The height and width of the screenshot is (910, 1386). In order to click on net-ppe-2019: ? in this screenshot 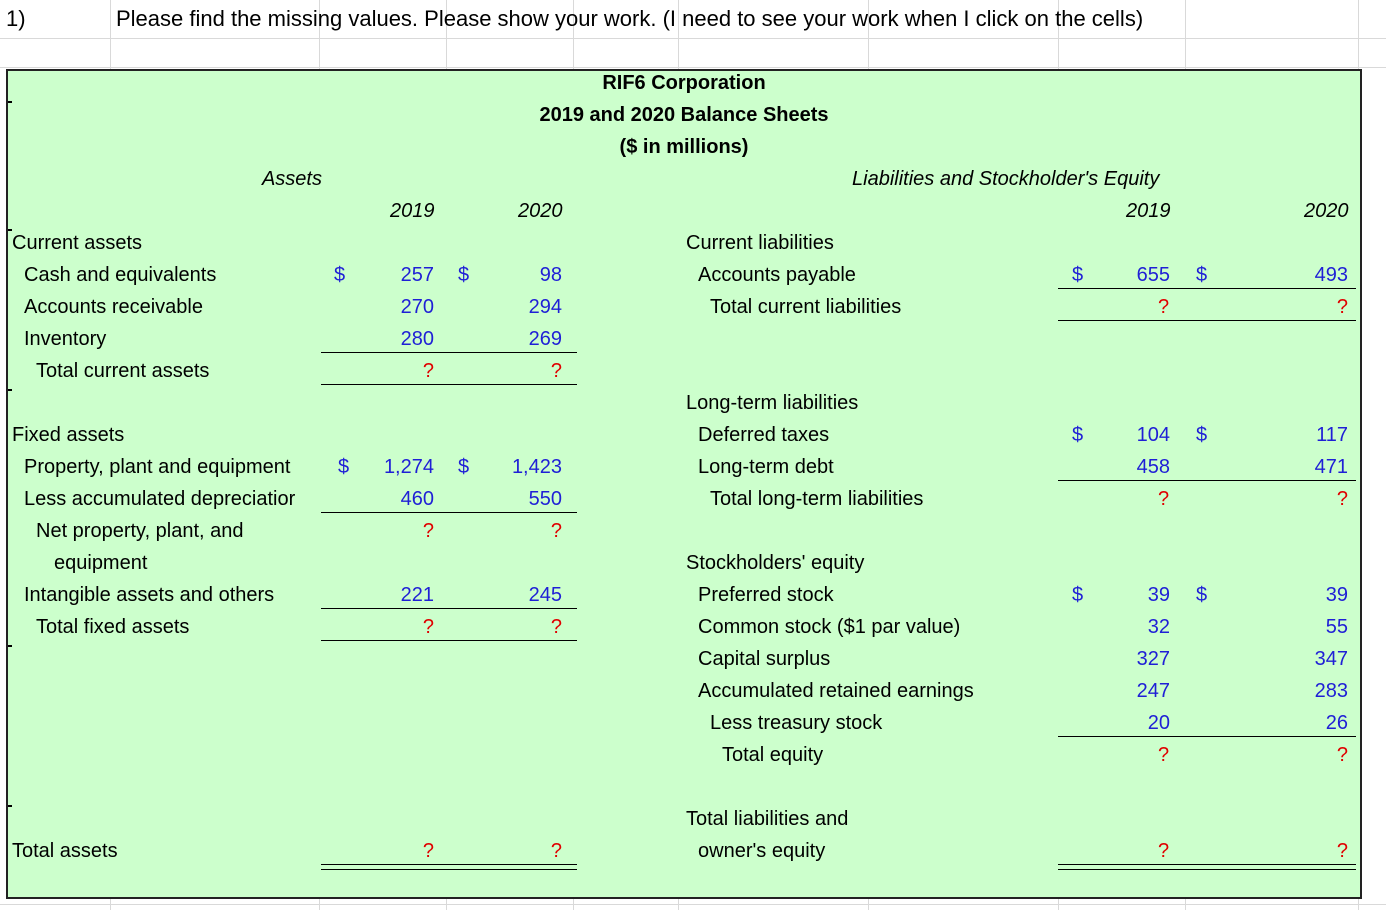, I will do `click(428, 531)`.